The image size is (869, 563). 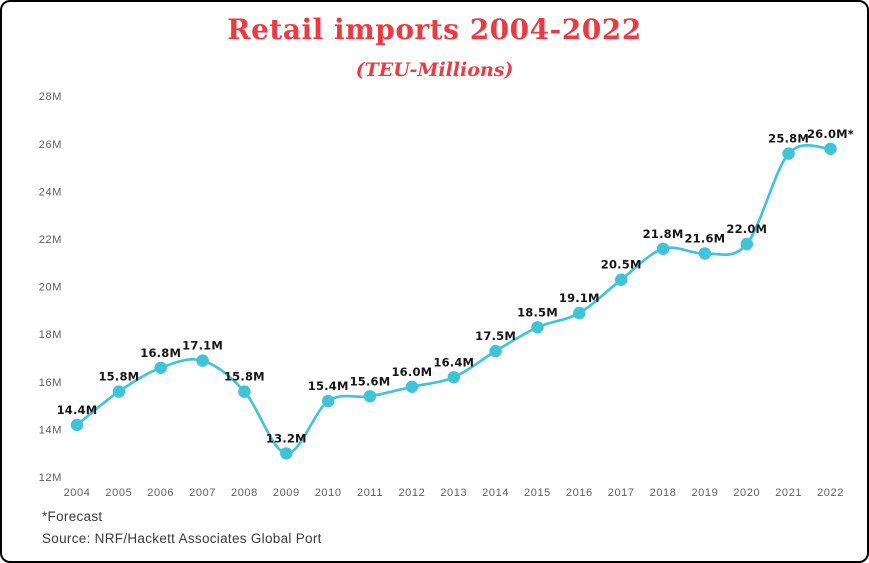 I want to click on data-point-label: 17.5M, so click(x=495, y=336).